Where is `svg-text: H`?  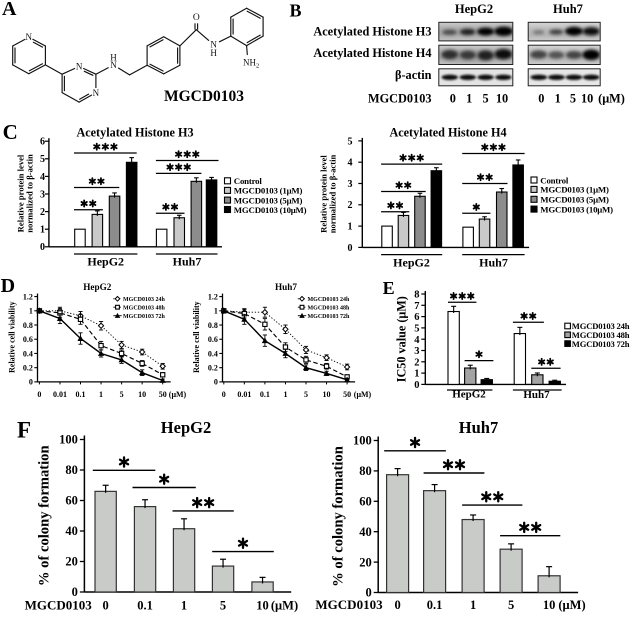 svg-text: H is located at coordinates (113, 57).